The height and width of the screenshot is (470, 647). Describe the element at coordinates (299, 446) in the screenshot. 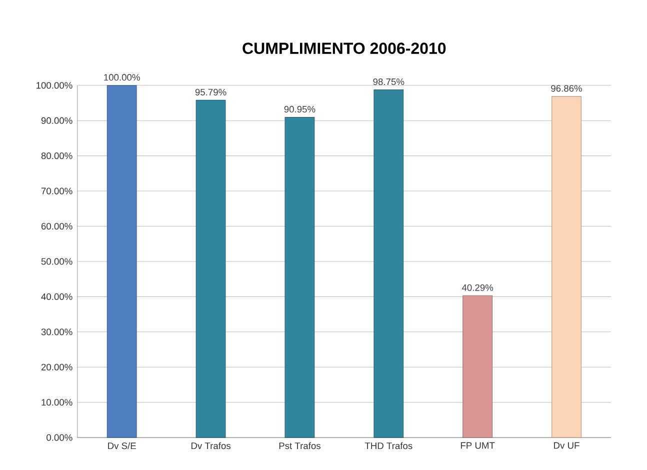

I see `x-tick-label: Pst Trafos` at that location.